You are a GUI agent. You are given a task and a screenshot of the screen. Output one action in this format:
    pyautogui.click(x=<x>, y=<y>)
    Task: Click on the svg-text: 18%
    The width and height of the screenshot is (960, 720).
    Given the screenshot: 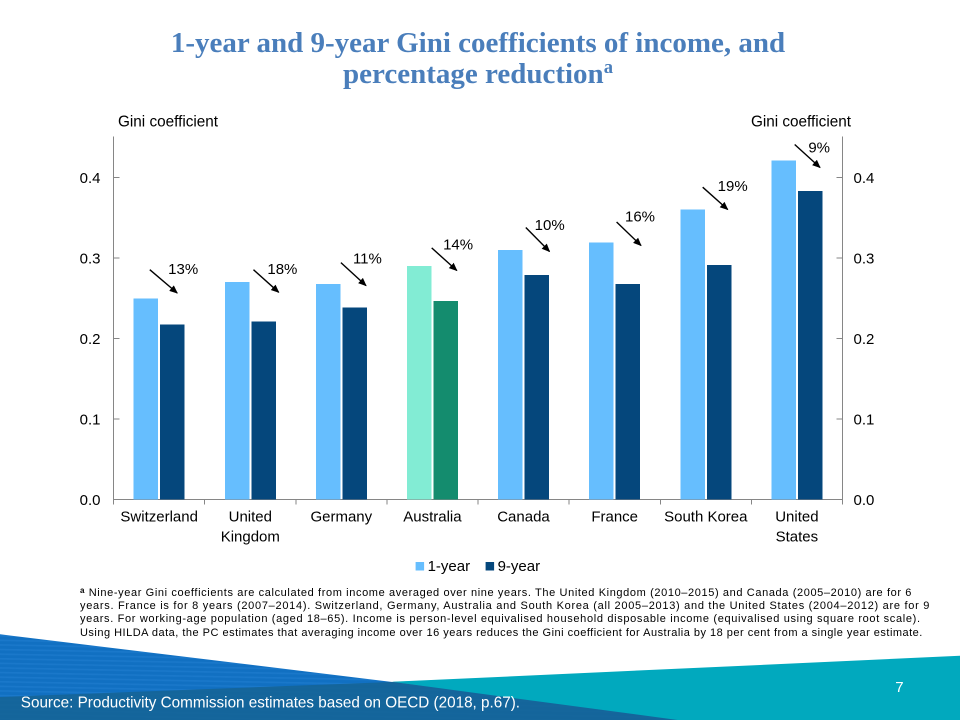 What is the action you would take?
    pyautogui.click(x=282, y=269)
    